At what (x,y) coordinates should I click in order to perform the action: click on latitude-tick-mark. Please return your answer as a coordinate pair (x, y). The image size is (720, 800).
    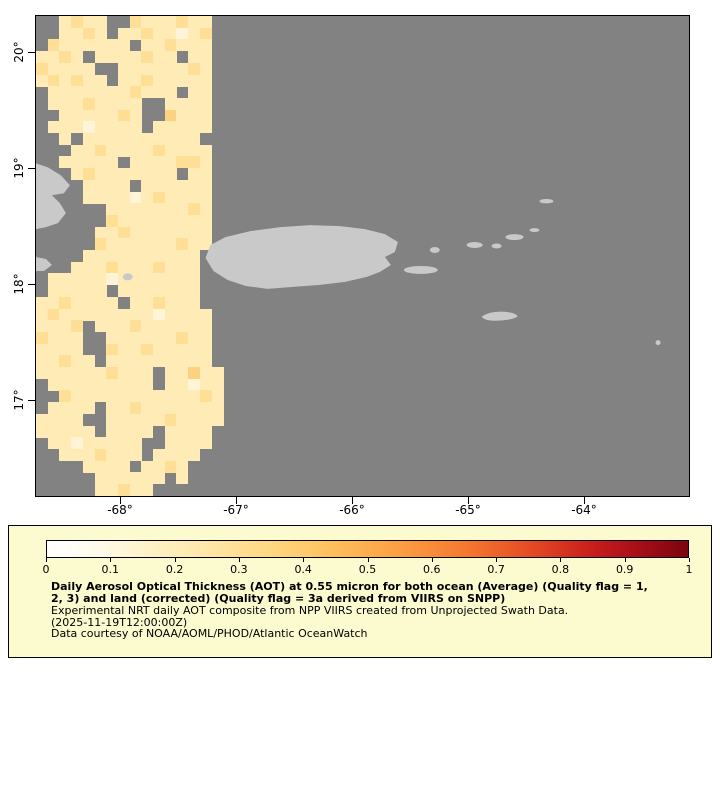
    Looking at the image, I should click on (31, 400).